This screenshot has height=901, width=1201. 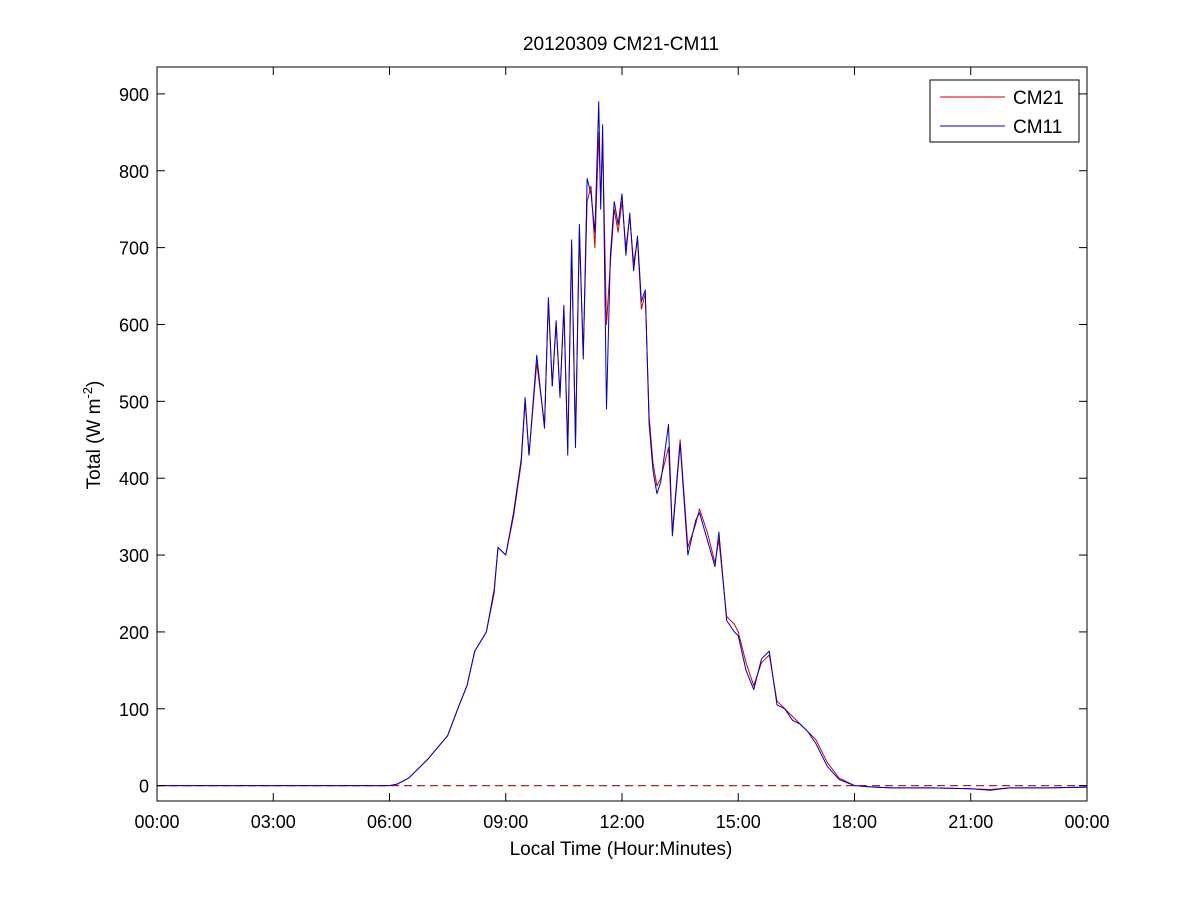 I want to click on x-tick-label: 15:00, so click(x=738, y=822).